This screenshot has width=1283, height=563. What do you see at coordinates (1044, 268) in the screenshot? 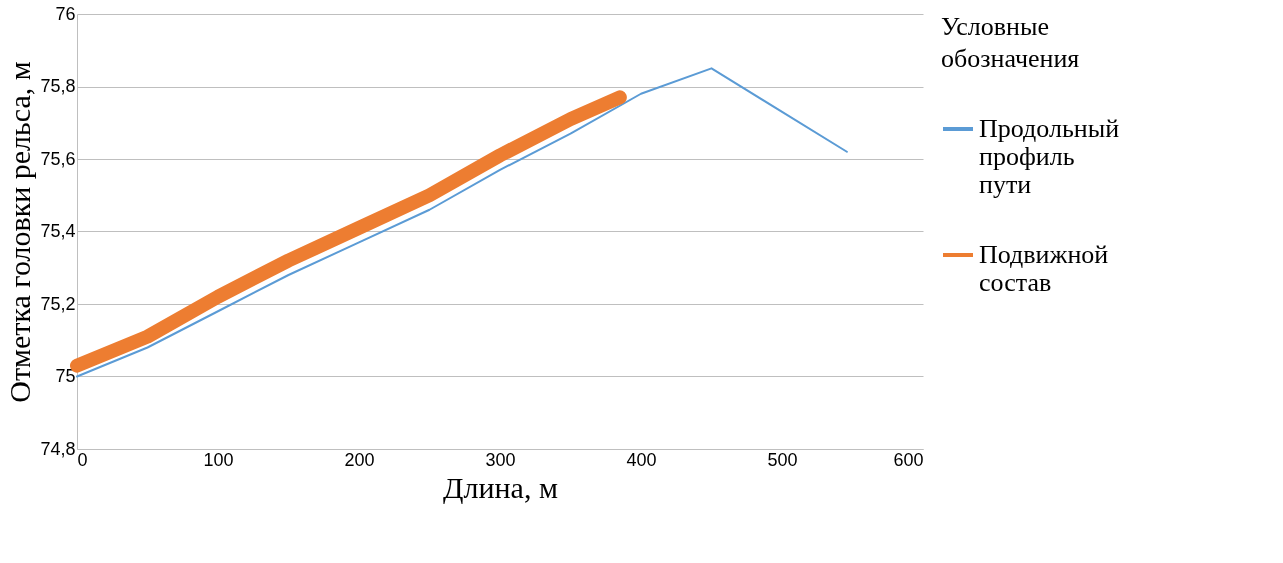
I see `legend-label: Подвижной состав` at bounding box center [1044, 268].